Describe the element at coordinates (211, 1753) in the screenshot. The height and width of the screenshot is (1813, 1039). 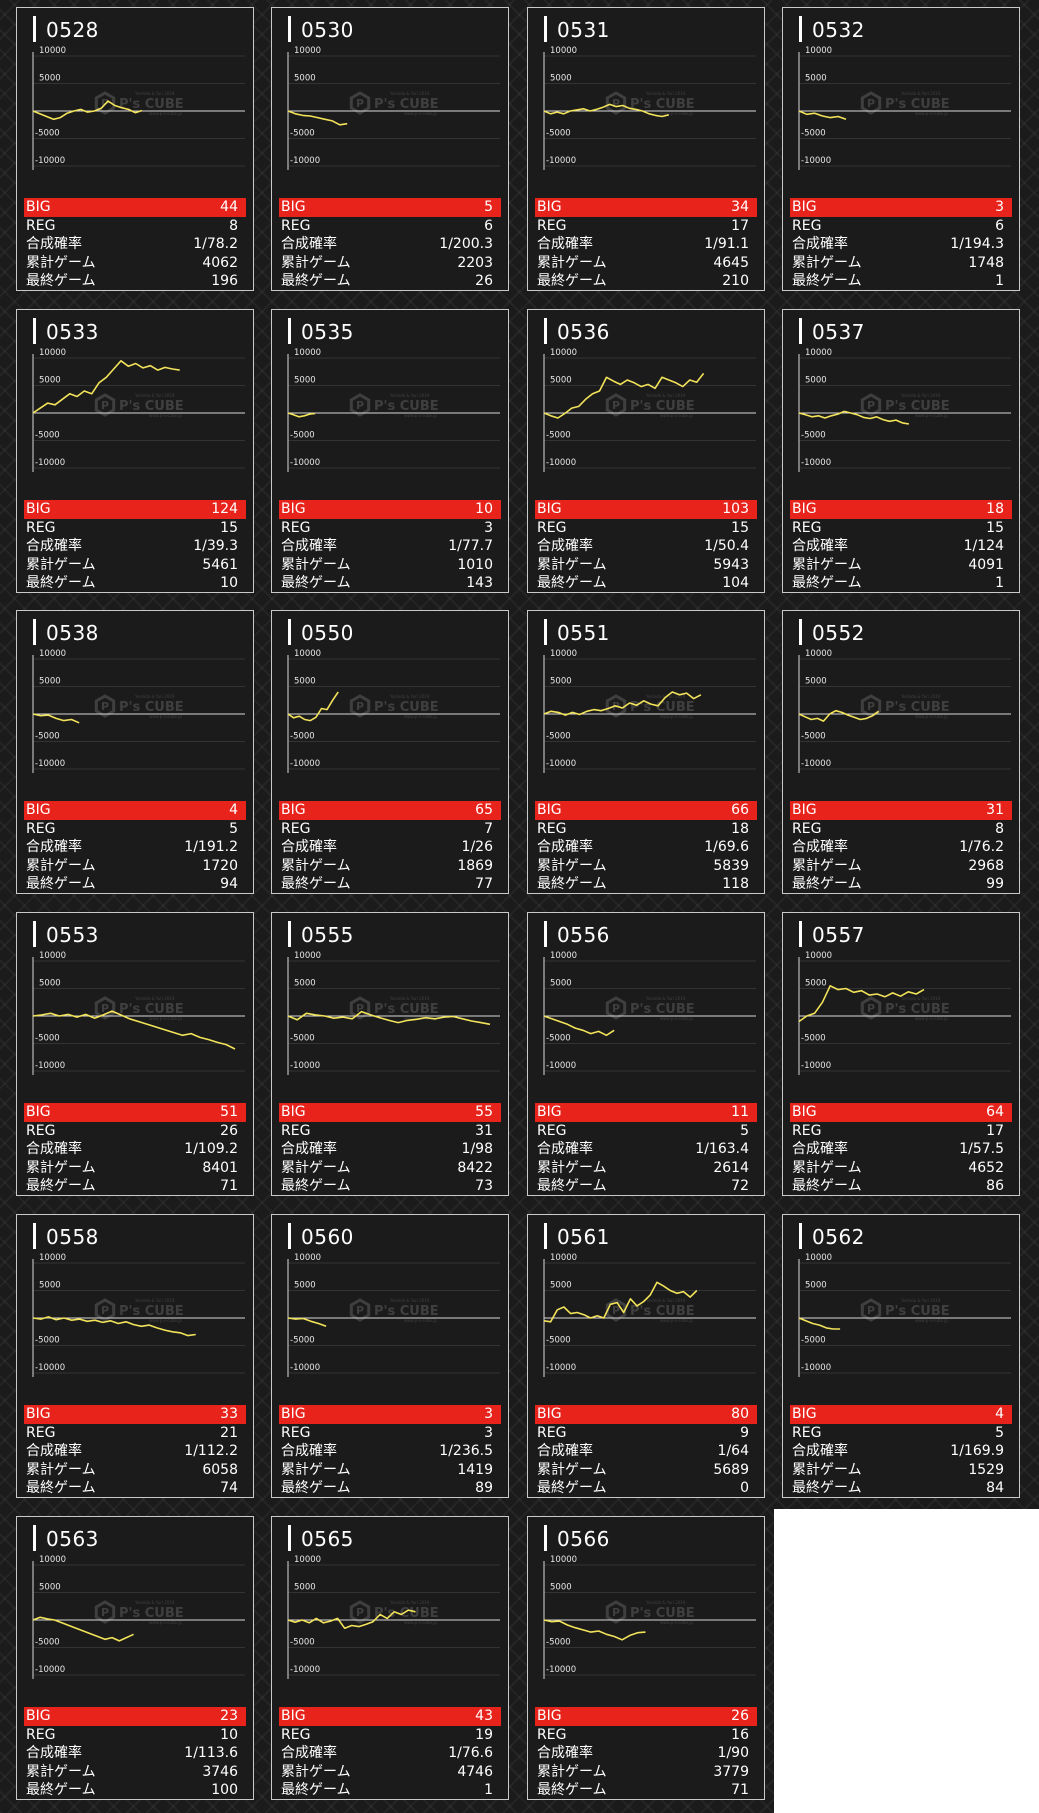
I see `combined-probability-value: 1/113.6` at that location.